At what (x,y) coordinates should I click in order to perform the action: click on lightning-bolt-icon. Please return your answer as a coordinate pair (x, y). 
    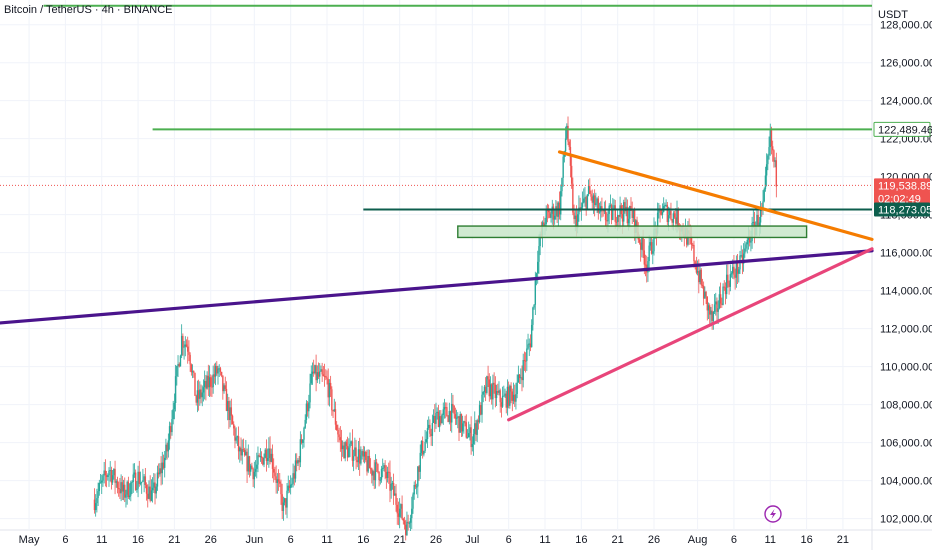
    Looking at the image, I should click on (773, 514).